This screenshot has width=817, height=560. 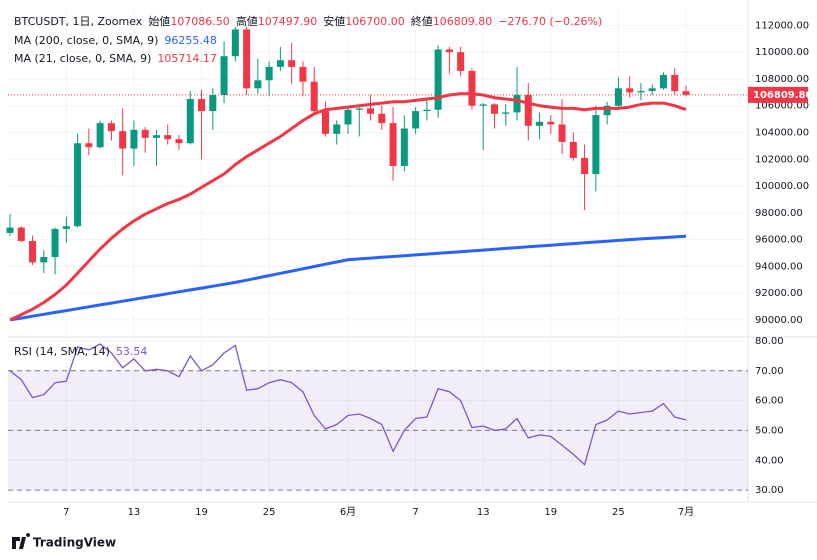 What do you see at coordinates (686, 512) in the screenshot?
I see `x-tick-label: 7月` at bounding box center [686, 512].